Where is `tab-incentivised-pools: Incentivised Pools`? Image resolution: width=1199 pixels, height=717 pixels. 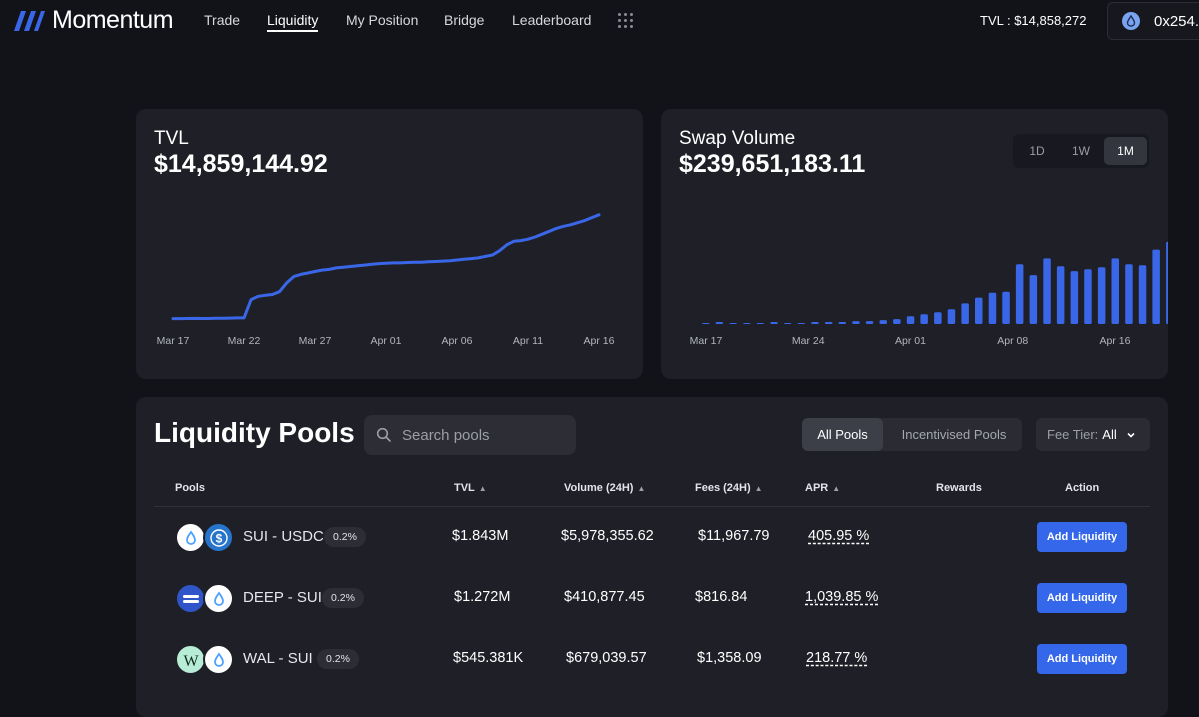 tab-incentivised-pools: Incentivised Pools is located at coordinates (954, 434).